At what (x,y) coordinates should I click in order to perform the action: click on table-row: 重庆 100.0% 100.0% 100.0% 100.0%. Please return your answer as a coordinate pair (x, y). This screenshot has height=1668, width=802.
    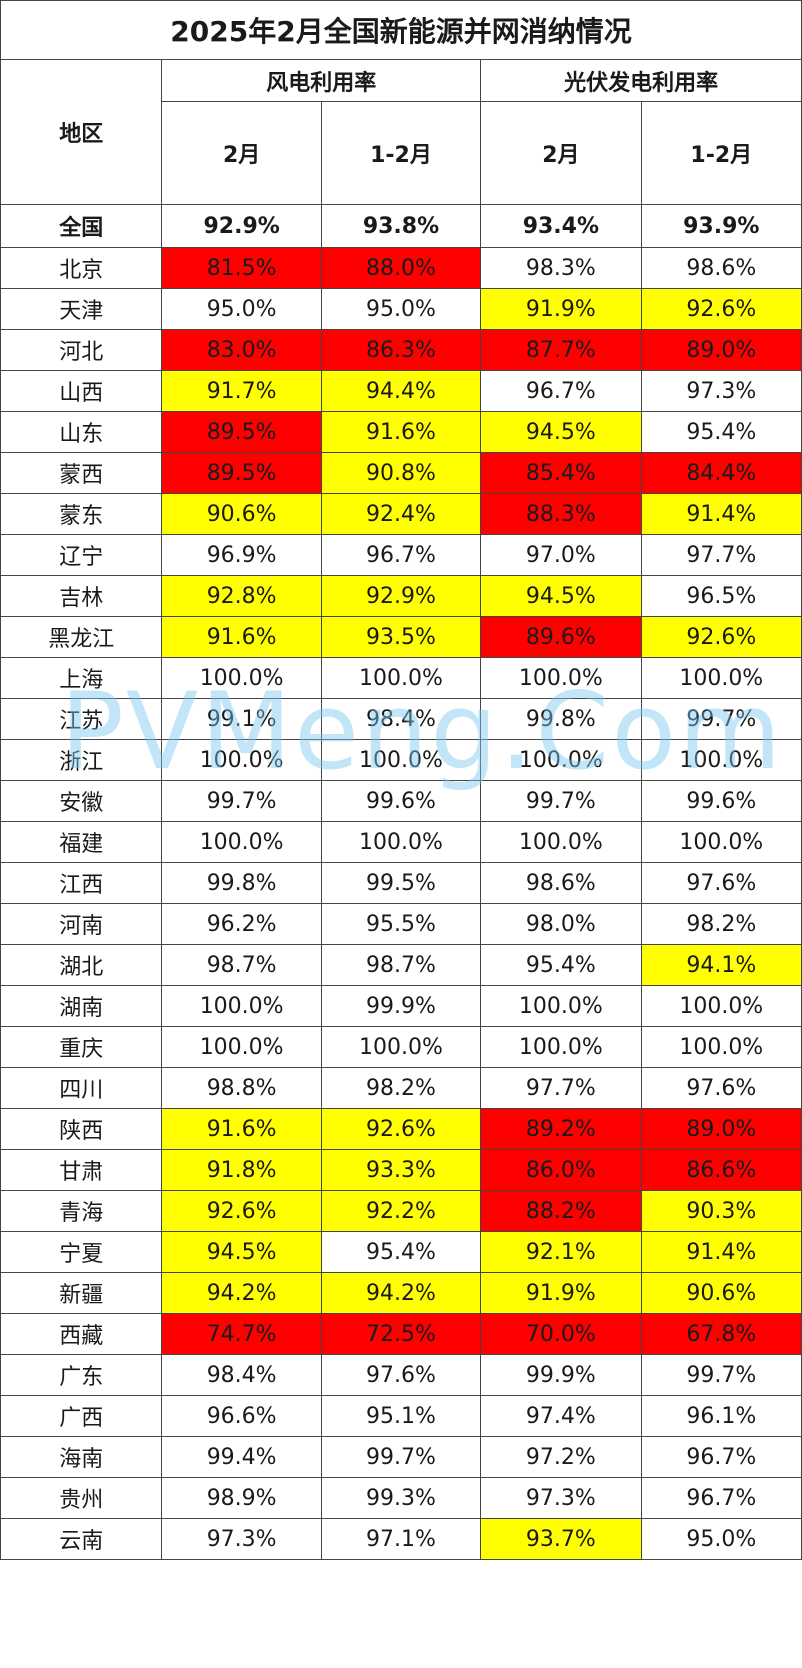
    Looking at the image, I should click on (401, 1047).